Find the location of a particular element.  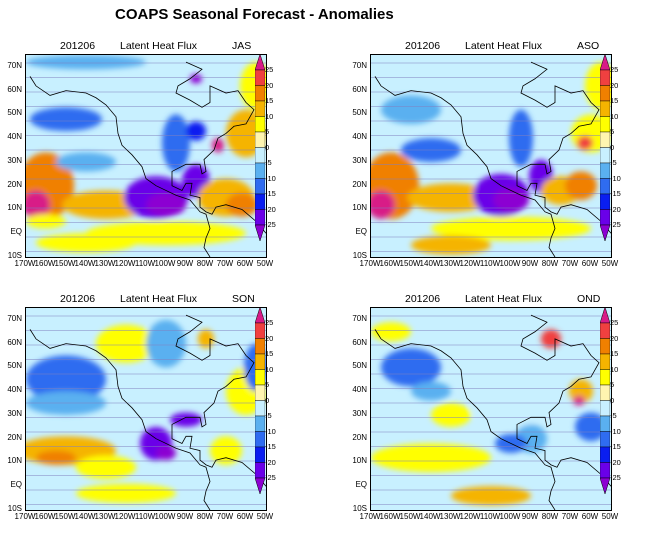

colorbar-label: -15 is located at coordinates (270, 193).